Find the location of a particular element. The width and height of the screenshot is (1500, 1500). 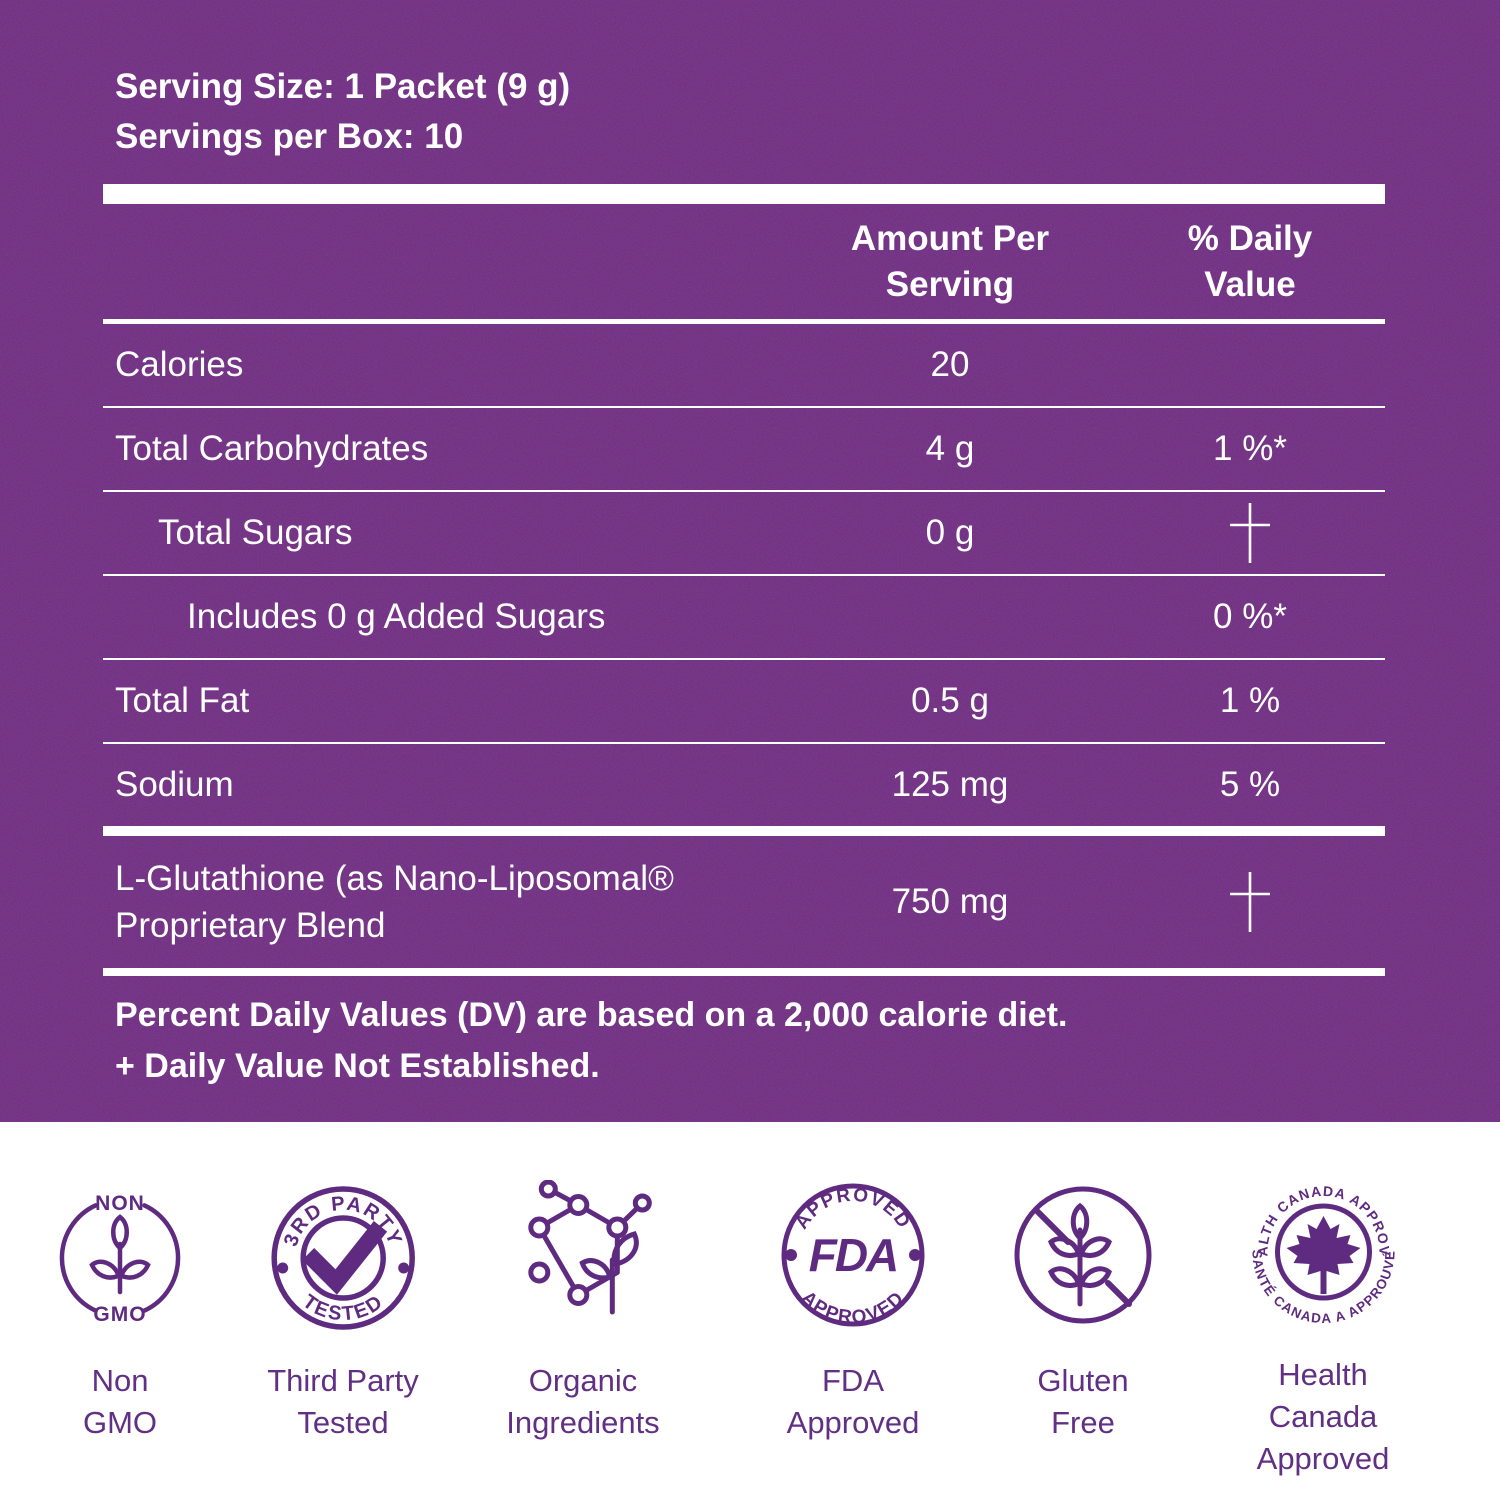

serving-size-text: Serving Size: 1 Packet (9 g) is located at coordinates (343, 86).